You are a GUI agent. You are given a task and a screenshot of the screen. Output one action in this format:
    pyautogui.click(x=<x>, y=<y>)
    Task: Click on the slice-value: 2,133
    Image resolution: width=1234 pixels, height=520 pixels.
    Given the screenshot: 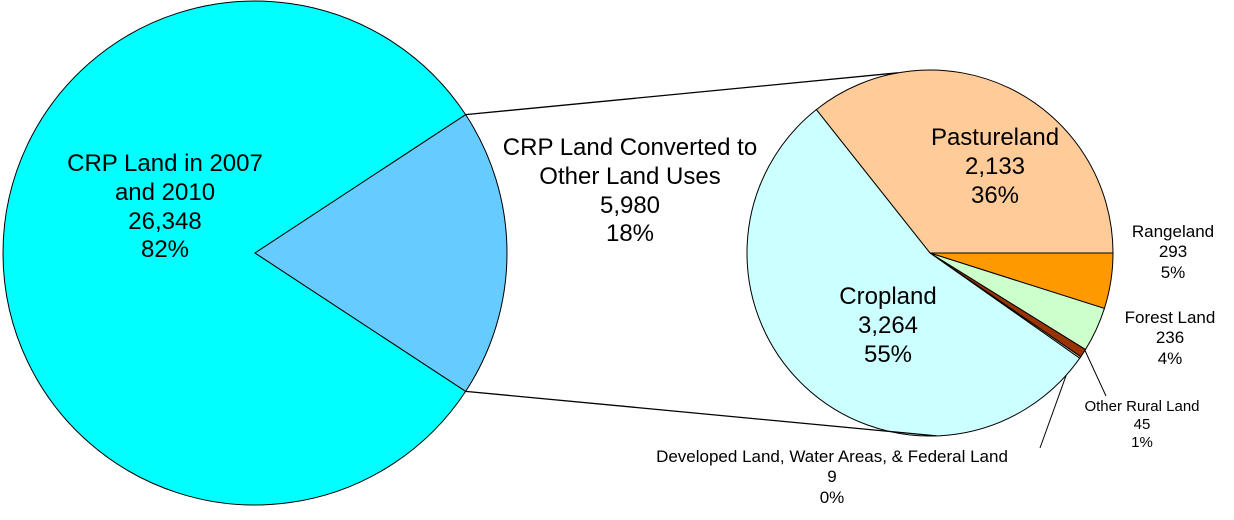 What is the action you would take?
    pyautogui.click(x=995, y=166)
    